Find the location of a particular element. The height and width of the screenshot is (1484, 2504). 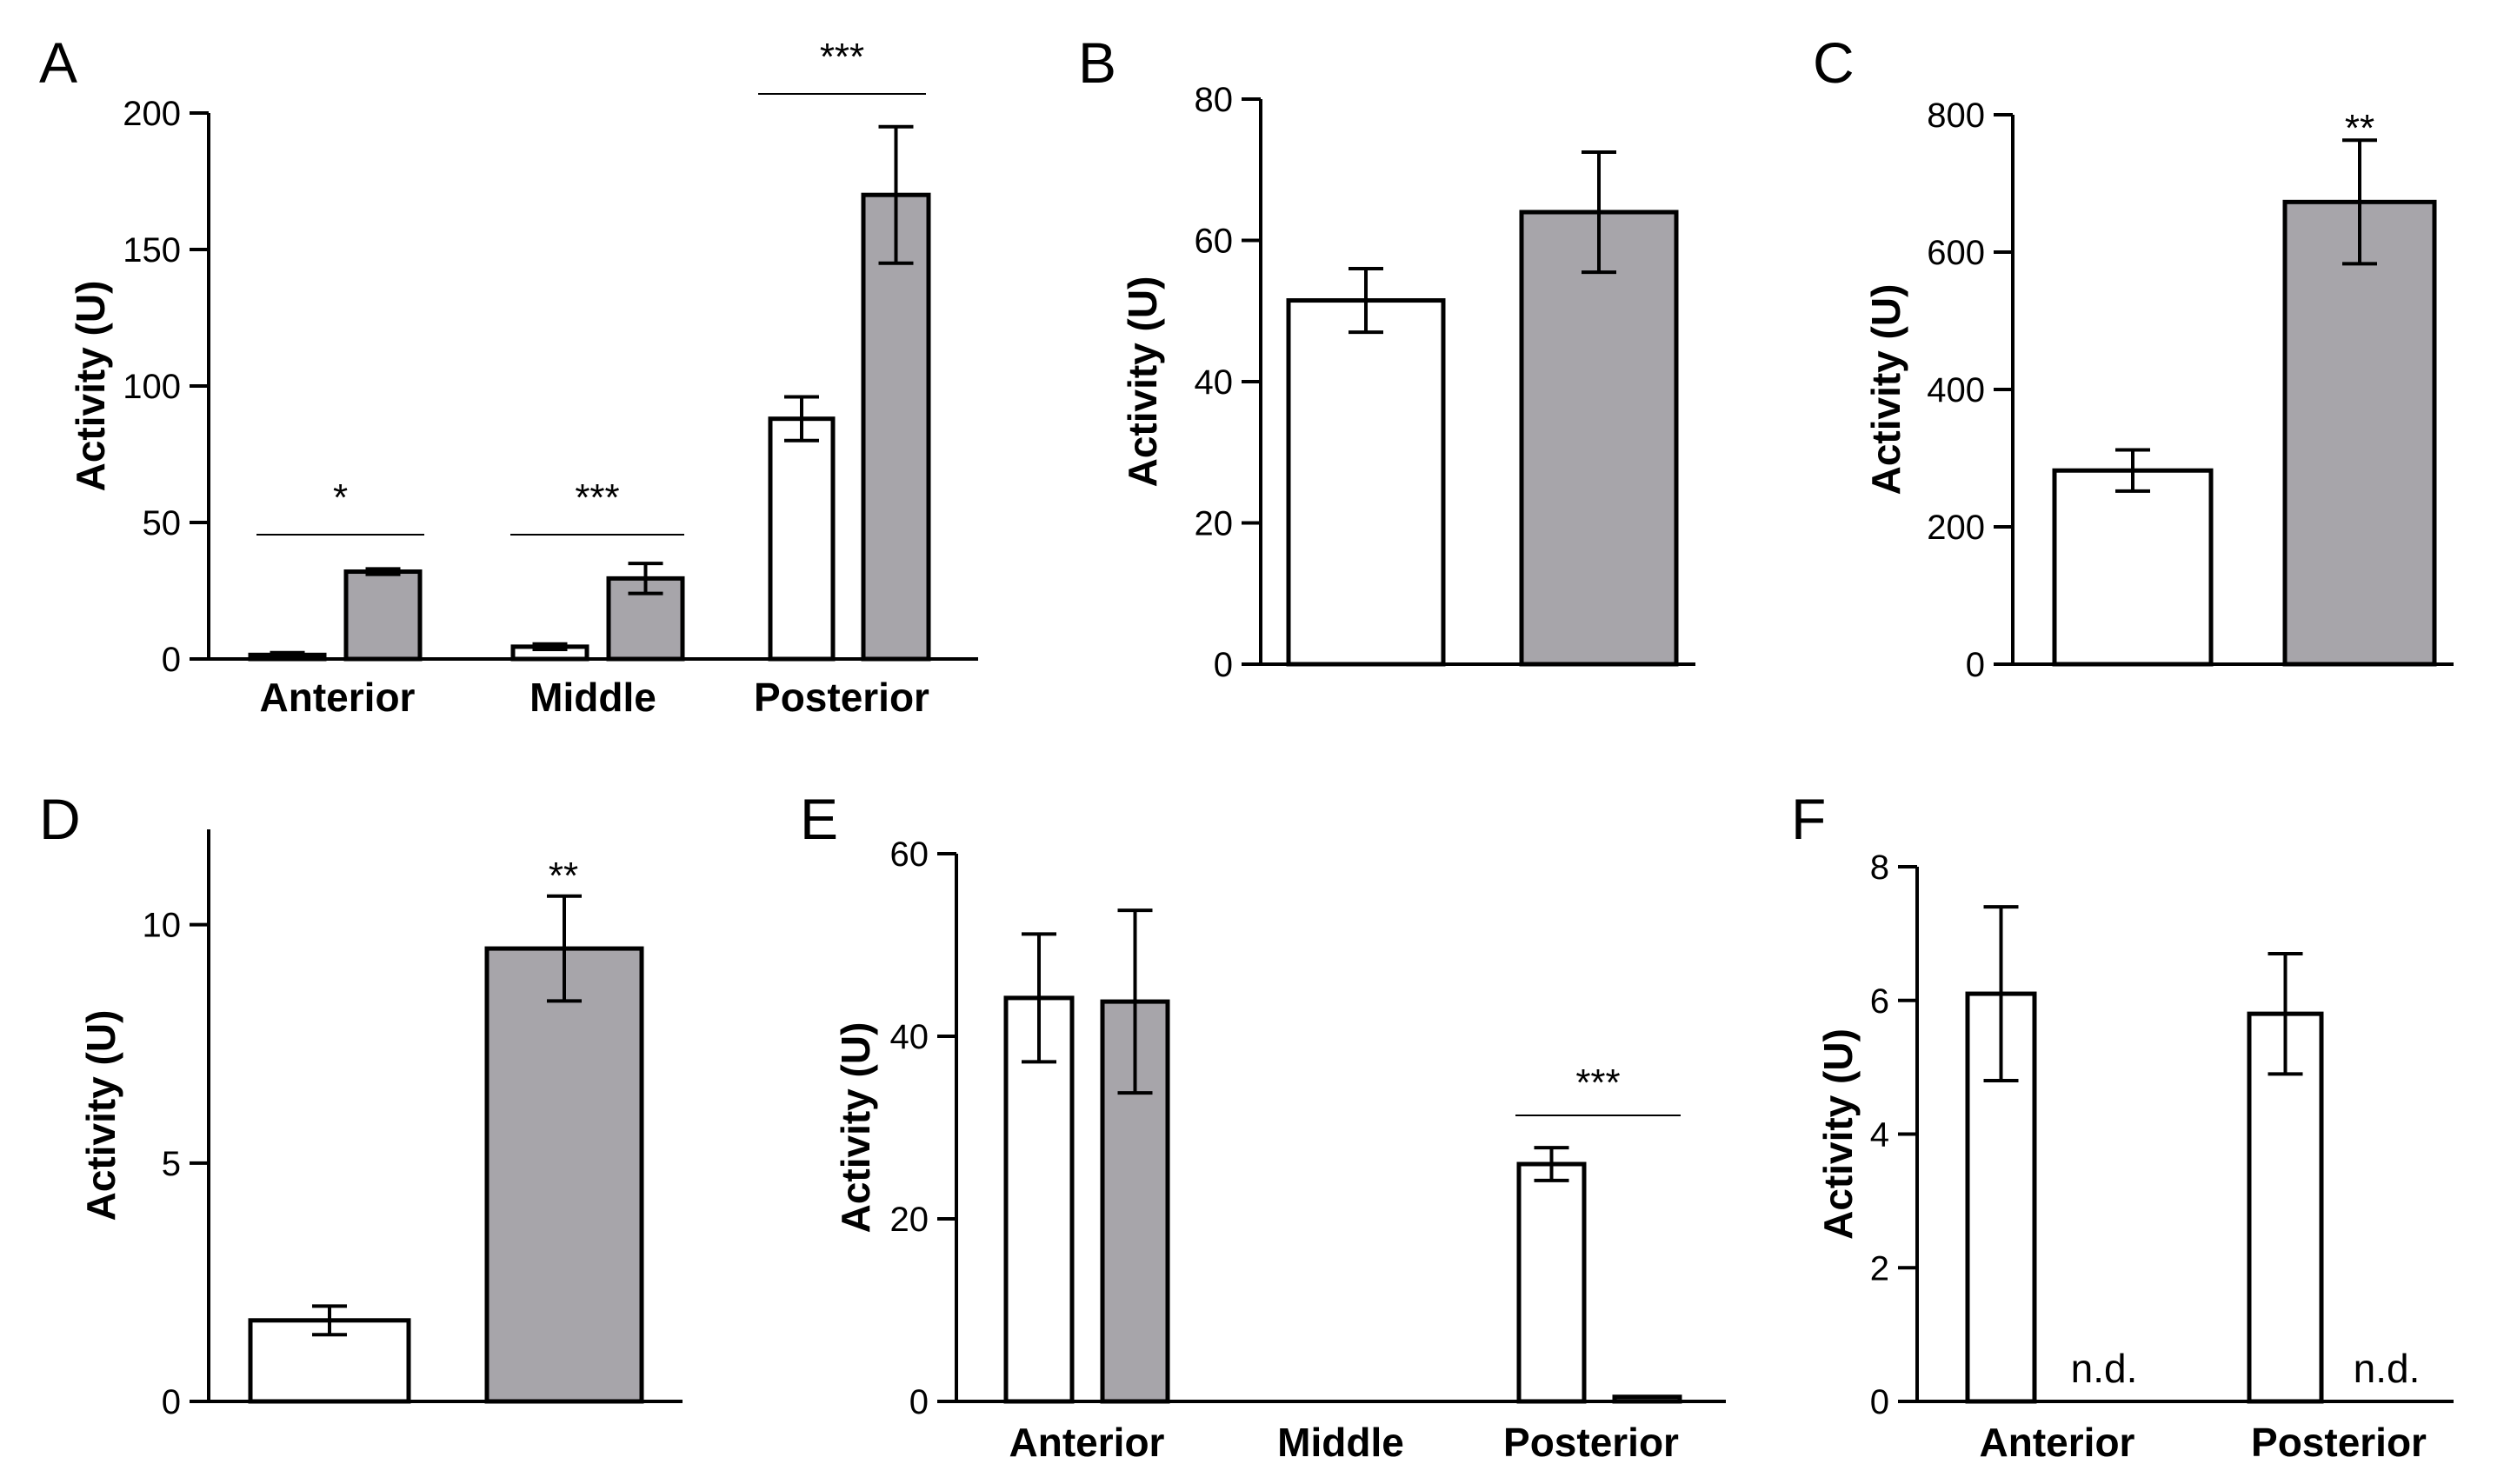

bar-gray-posterior is located at coordinates (1647, 1399).